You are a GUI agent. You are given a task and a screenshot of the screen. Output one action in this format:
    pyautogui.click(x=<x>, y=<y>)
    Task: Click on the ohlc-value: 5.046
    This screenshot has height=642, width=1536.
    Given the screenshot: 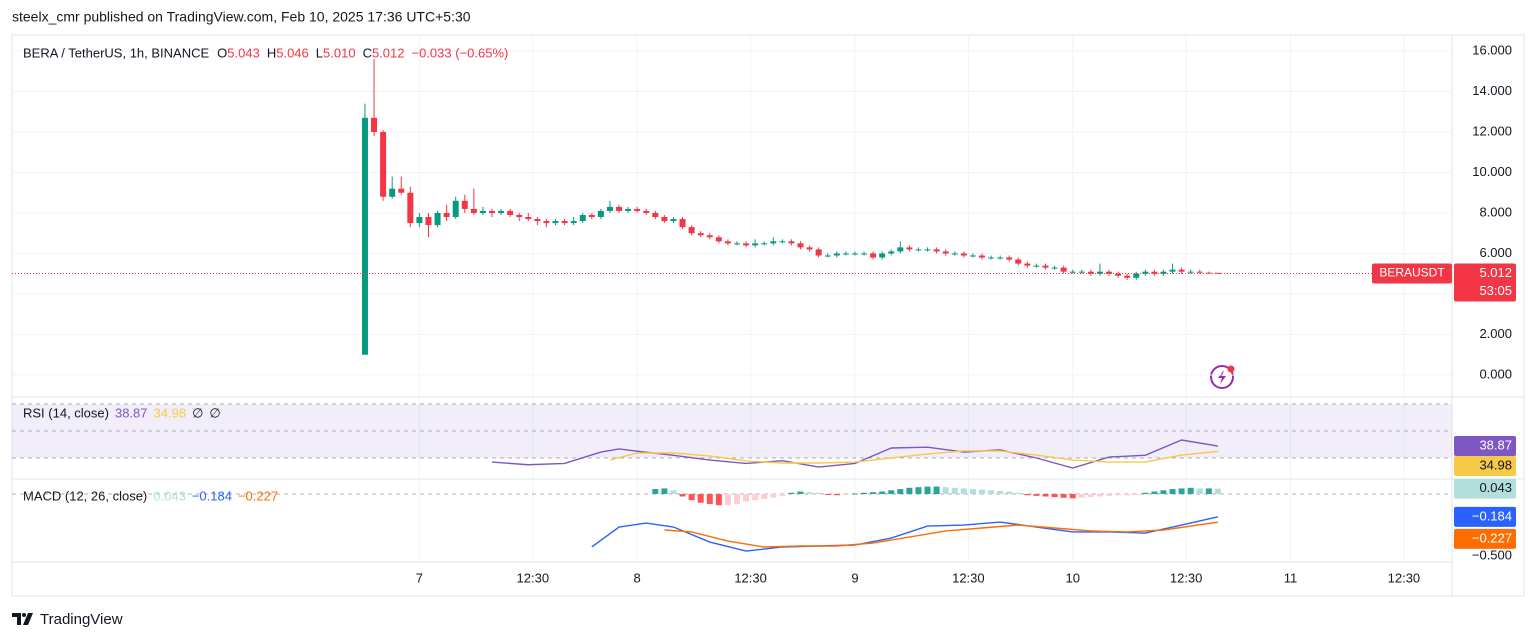 What is the action you would take?
    pyautogui.click(x=292, y=52)
    